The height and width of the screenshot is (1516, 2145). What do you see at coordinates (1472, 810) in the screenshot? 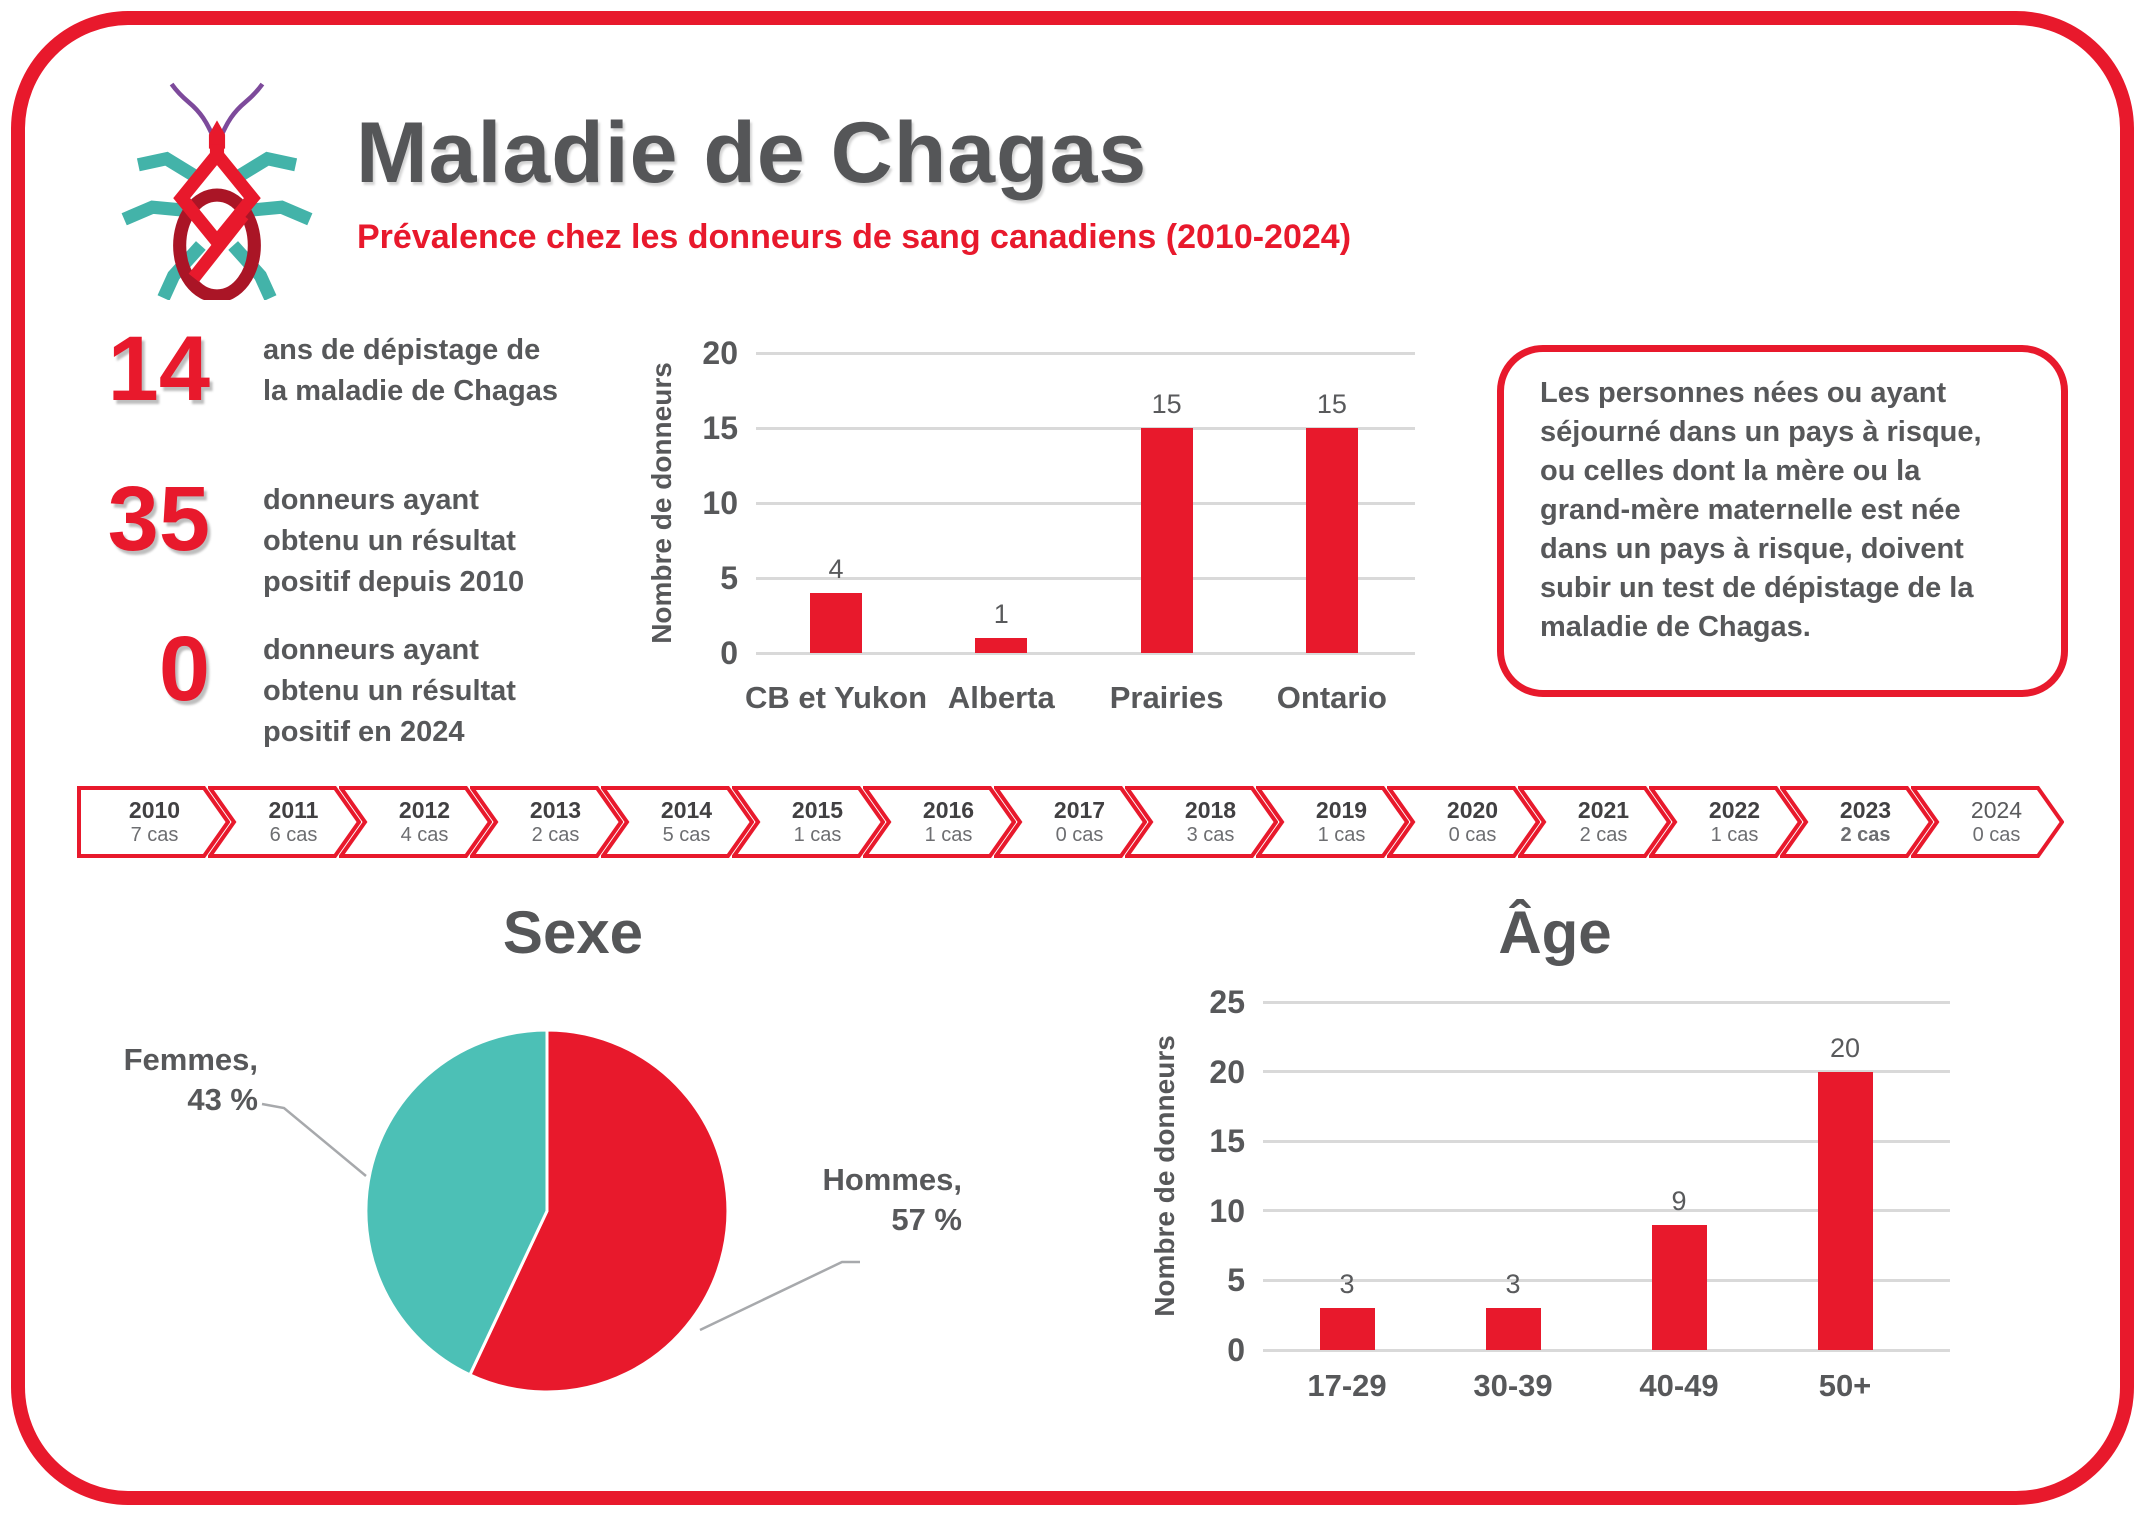
I see `timeline-year-2020: 2020` at bounding box center [1472, 810].